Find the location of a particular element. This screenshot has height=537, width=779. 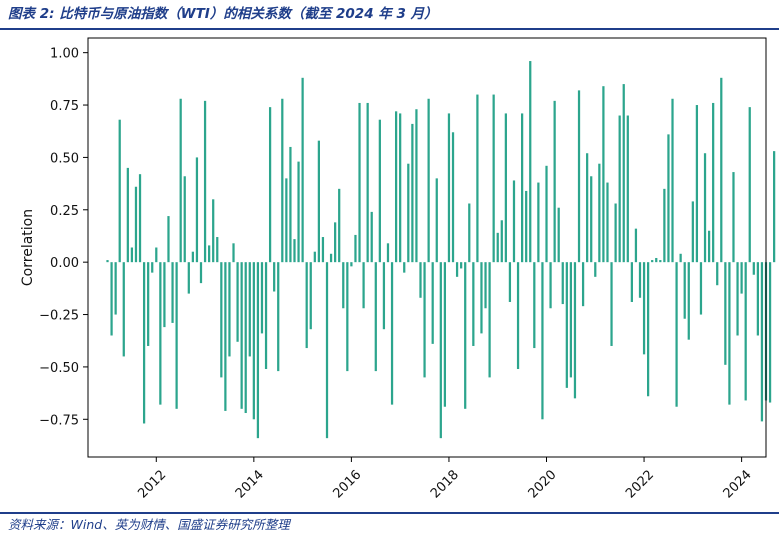

y-tick-label: 0.50 is located at coordinates (64, 158).